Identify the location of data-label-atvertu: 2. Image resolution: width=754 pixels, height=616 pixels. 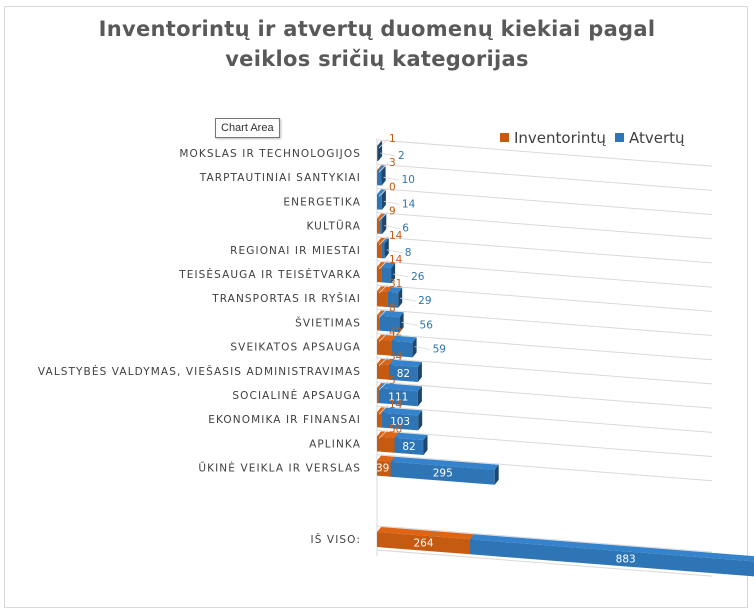
(401, 156).